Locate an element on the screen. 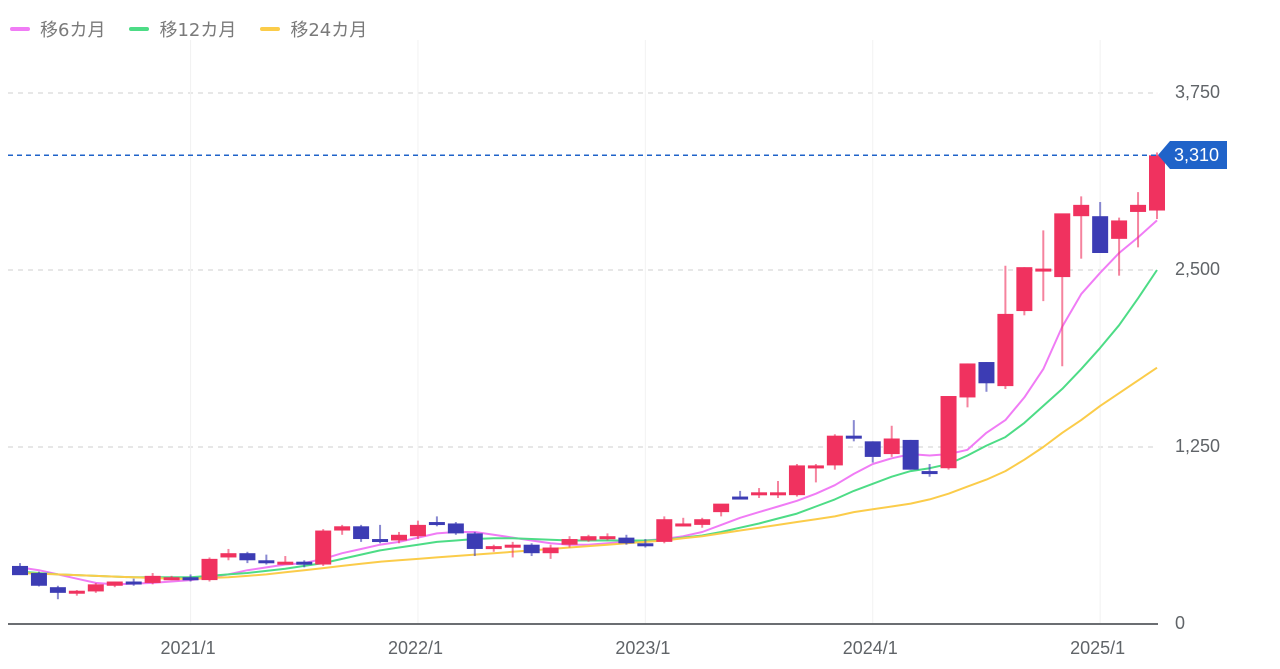 This screenshot has height=669, width=1280. x-tick-label: 2021/1 is located at coordinates (188, 648).